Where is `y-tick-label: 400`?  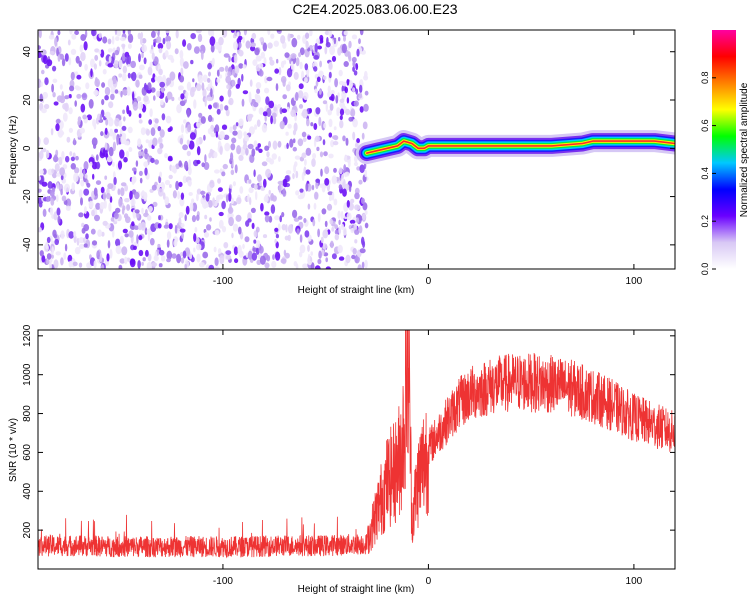
y-tick-label: 400 is located at coordinates (27, 490).